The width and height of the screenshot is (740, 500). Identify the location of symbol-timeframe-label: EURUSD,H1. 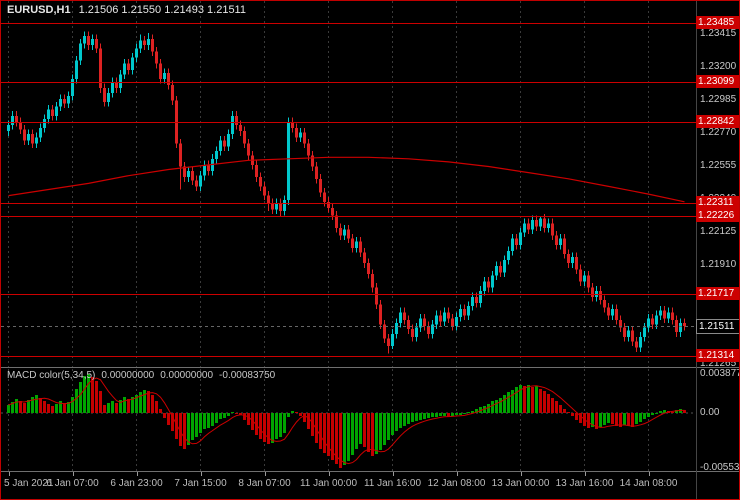
(39, 10).